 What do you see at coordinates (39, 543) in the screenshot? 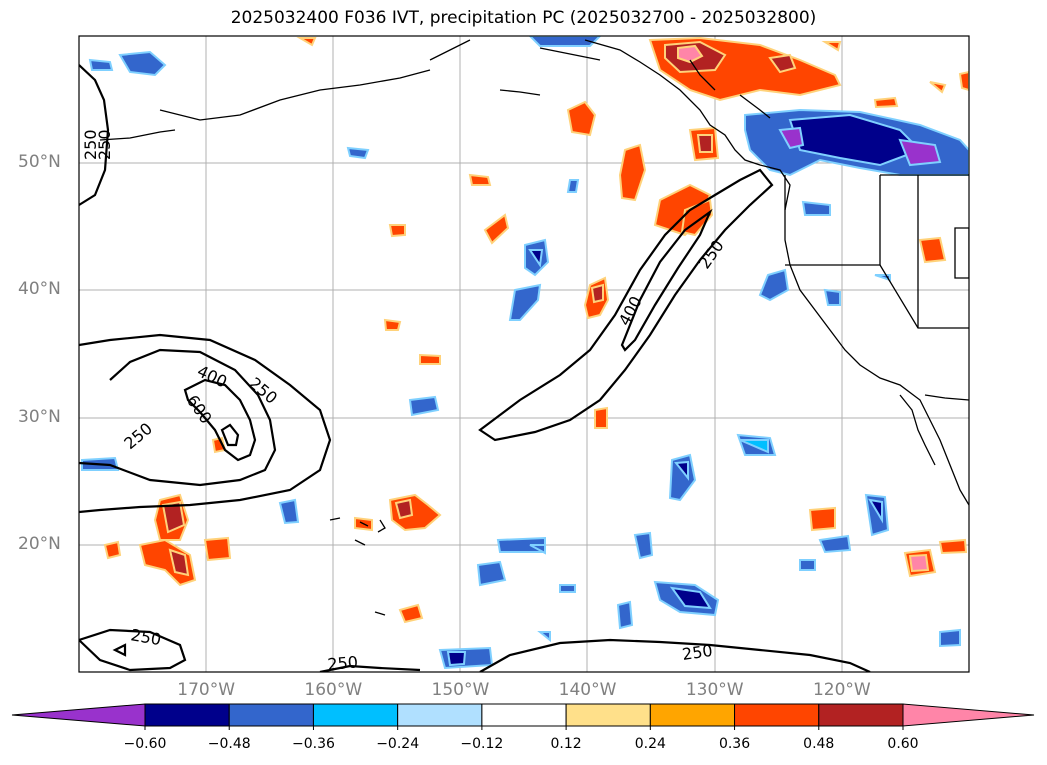
I see `lat-label: 20°N` at bounding box center [39, 543].